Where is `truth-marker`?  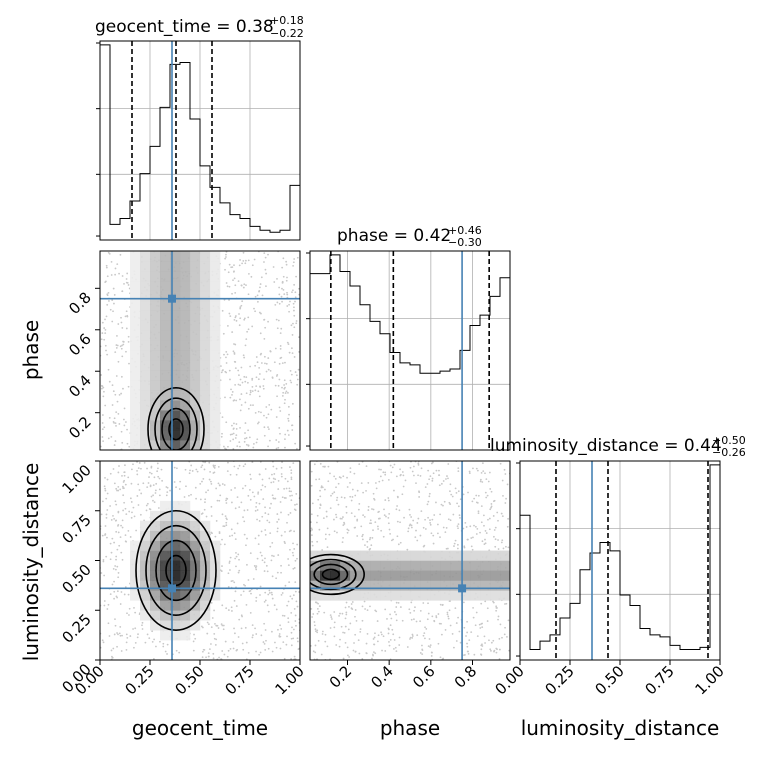
truth-marker is located at coordinates (462, 588).